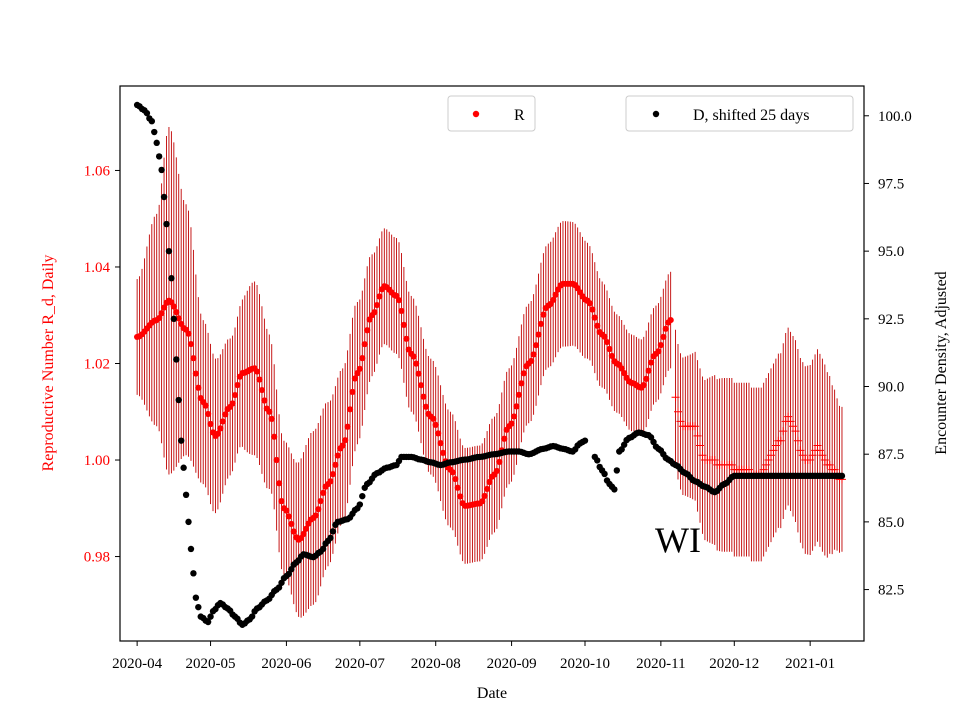  Describe the element at coordinates (734, 664) in the screenshot. I see `x-tick-label: 2020-12` at that location.